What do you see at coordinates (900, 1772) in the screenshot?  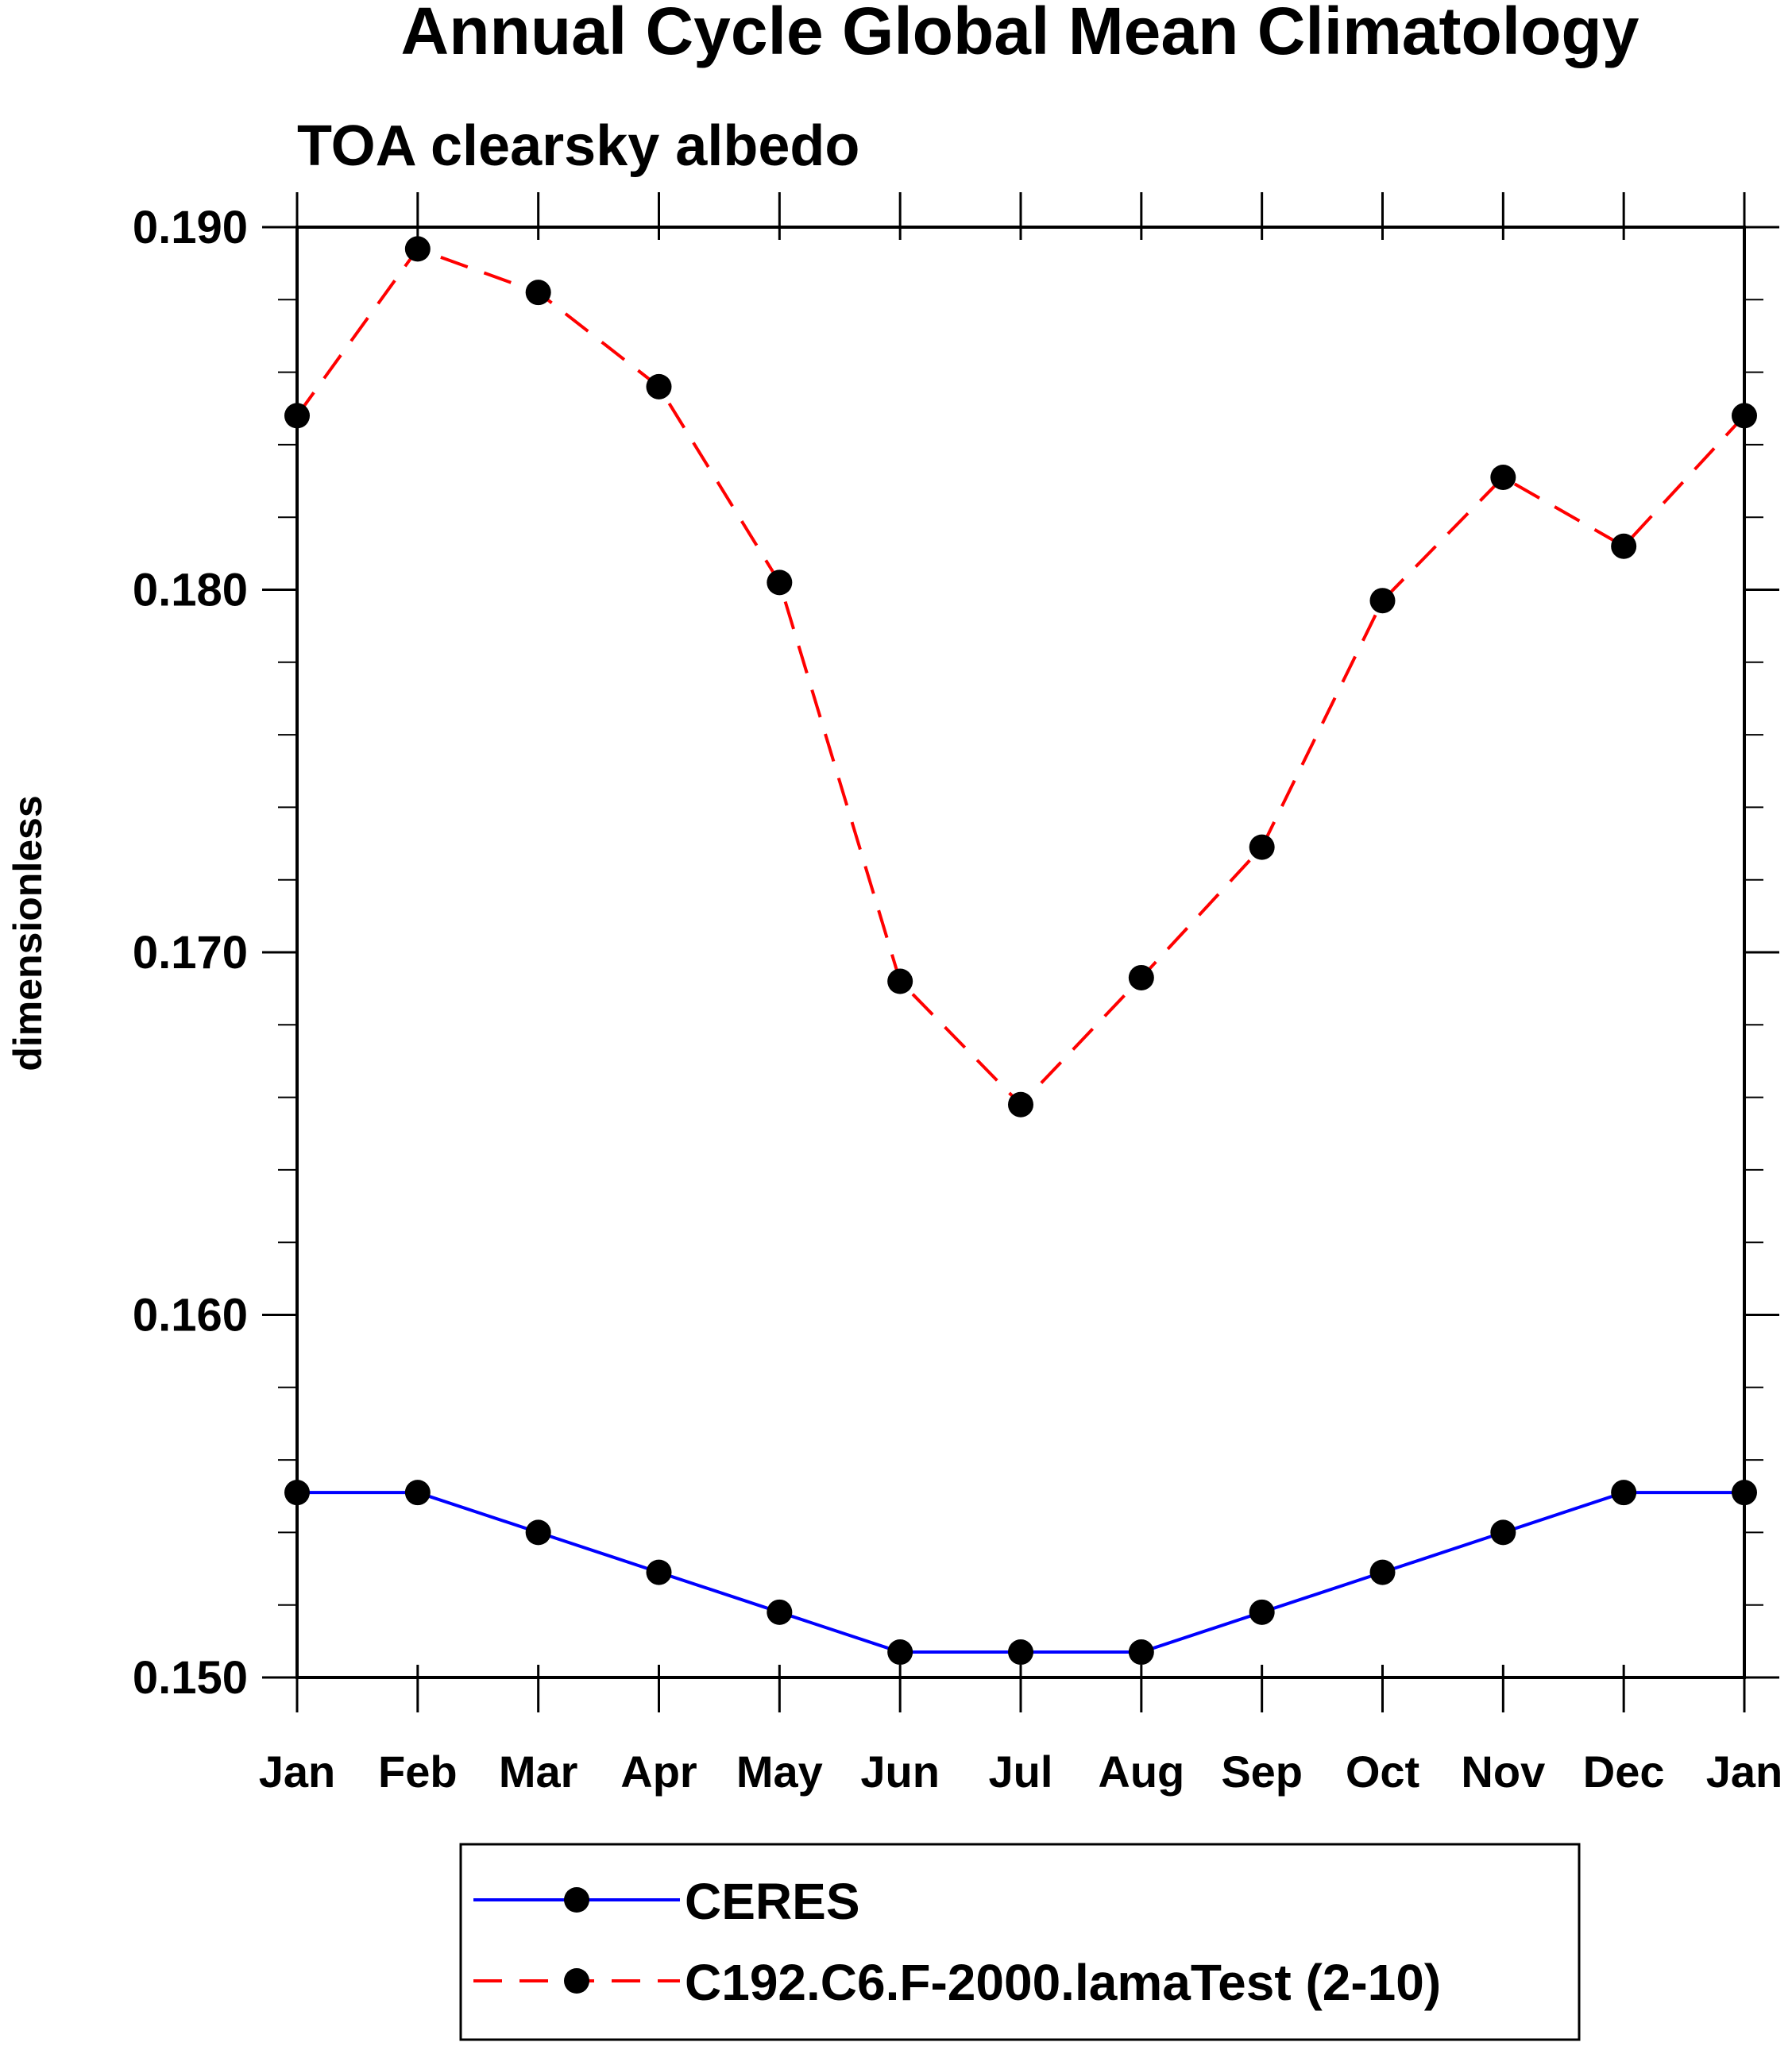 I see `x-tick-label: Jun` at bounding box center [900, 1772].